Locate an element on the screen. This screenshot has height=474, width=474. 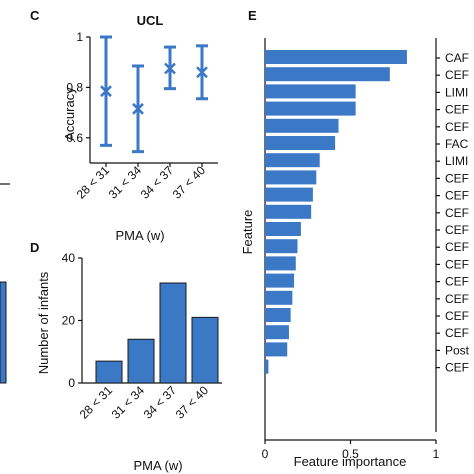
panel-b-bar is located at coordinates (3, 332).